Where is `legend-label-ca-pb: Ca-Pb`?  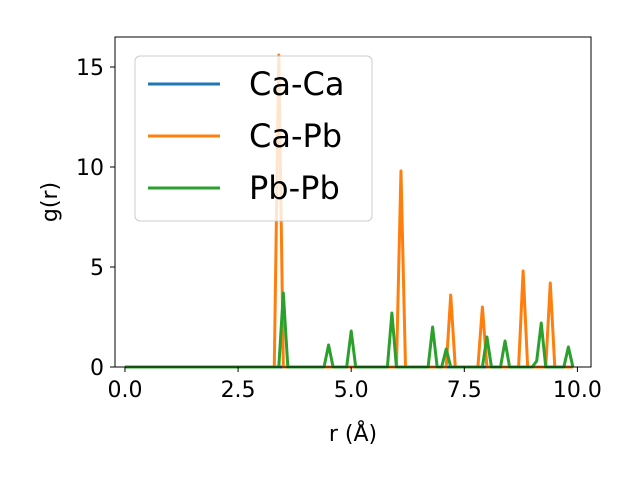 legend-label-ca-pb: Ca-Pb is located at coordinates (295, 136).